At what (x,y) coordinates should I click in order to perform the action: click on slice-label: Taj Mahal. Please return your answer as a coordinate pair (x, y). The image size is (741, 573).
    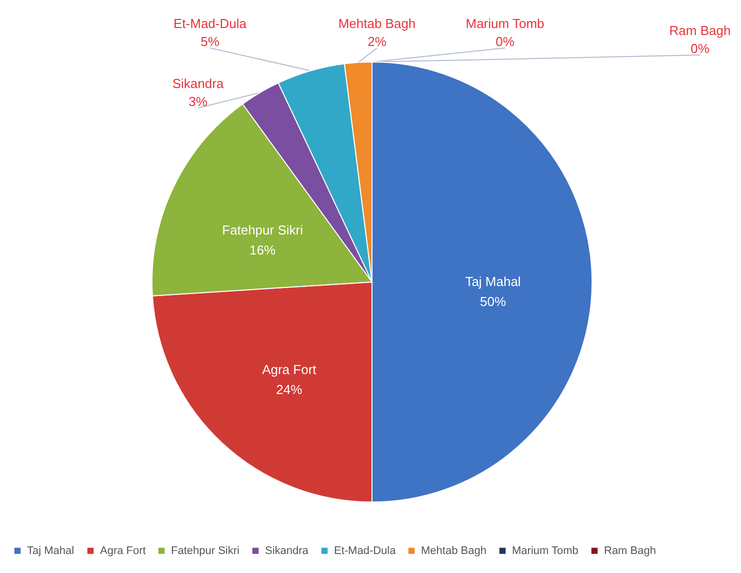
    Looking at the image, I should click on (493, 281).